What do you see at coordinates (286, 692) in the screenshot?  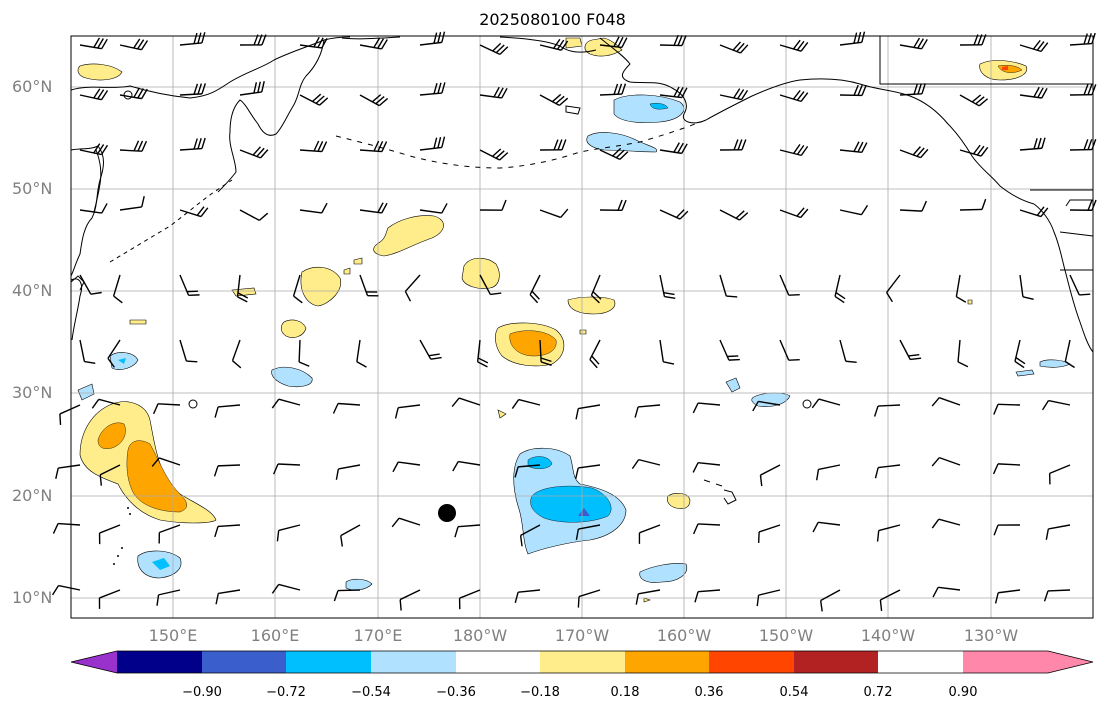 I see `cbar-label-2: −0.72` at bounding box center [286, 692].